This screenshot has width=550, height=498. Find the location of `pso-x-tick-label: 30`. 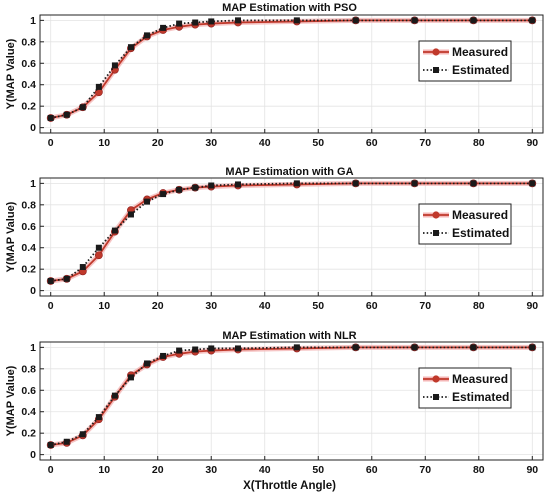

pso-x-tick-label: 30 is located at coordinates (211, 143).